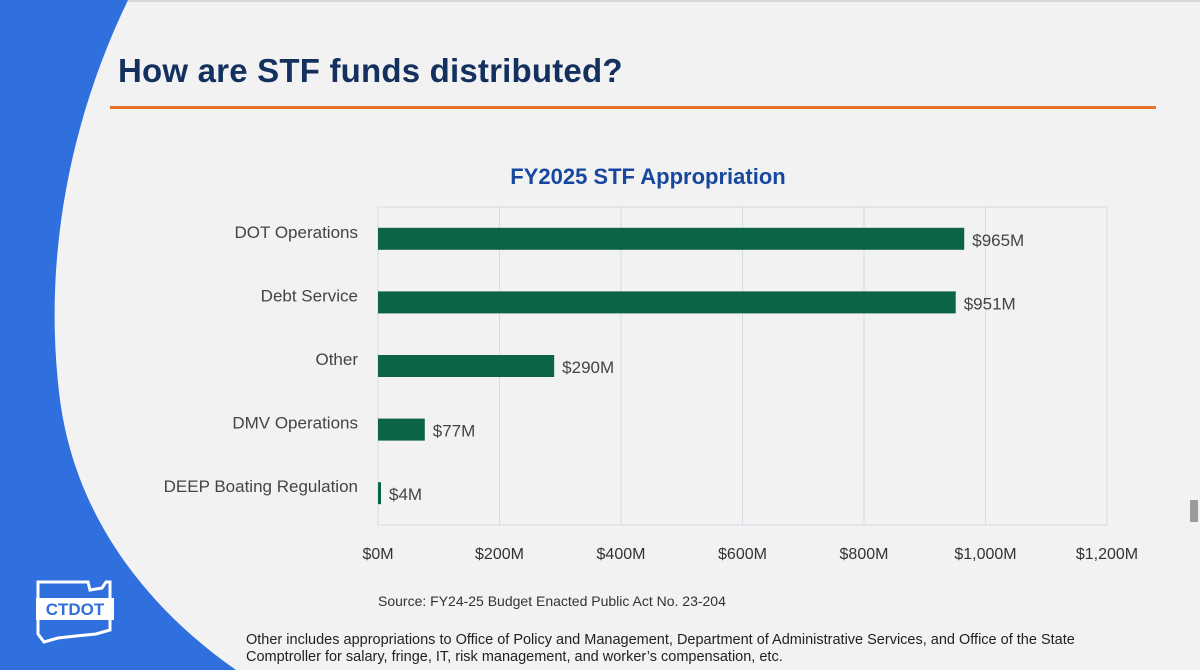  Describe the element at coordinates (633, 107) in the screenshot. I see `title-underline` at that location.